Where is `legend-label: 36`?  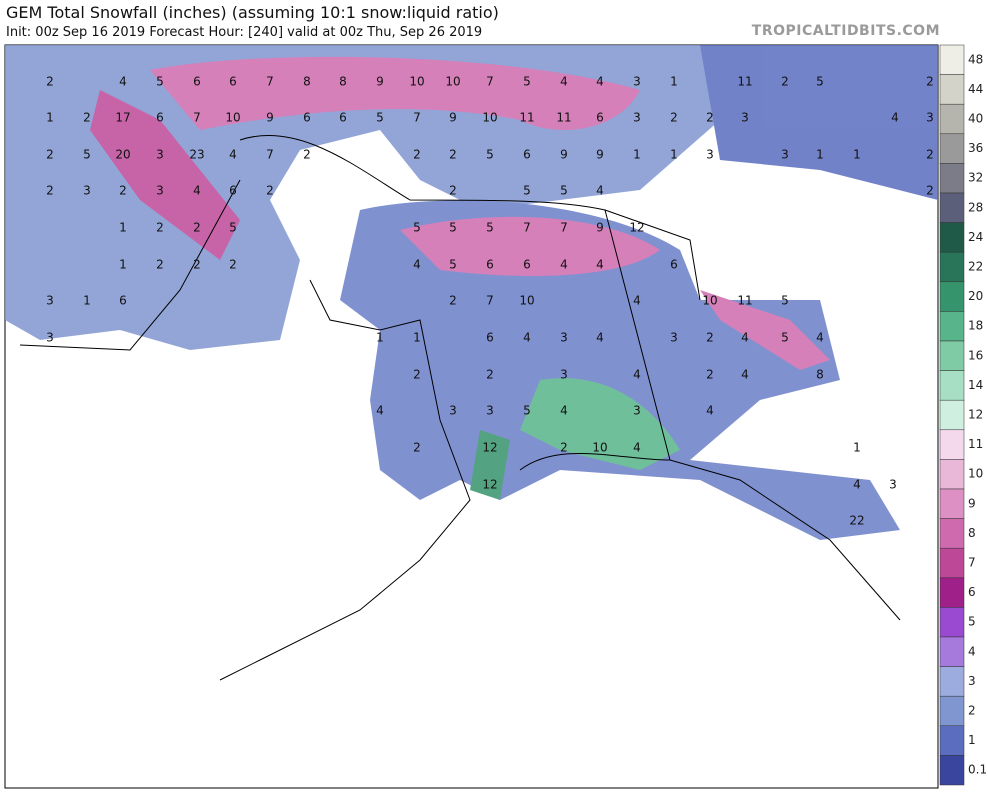
legend-label: 36 is located at coordinates (975, 148).